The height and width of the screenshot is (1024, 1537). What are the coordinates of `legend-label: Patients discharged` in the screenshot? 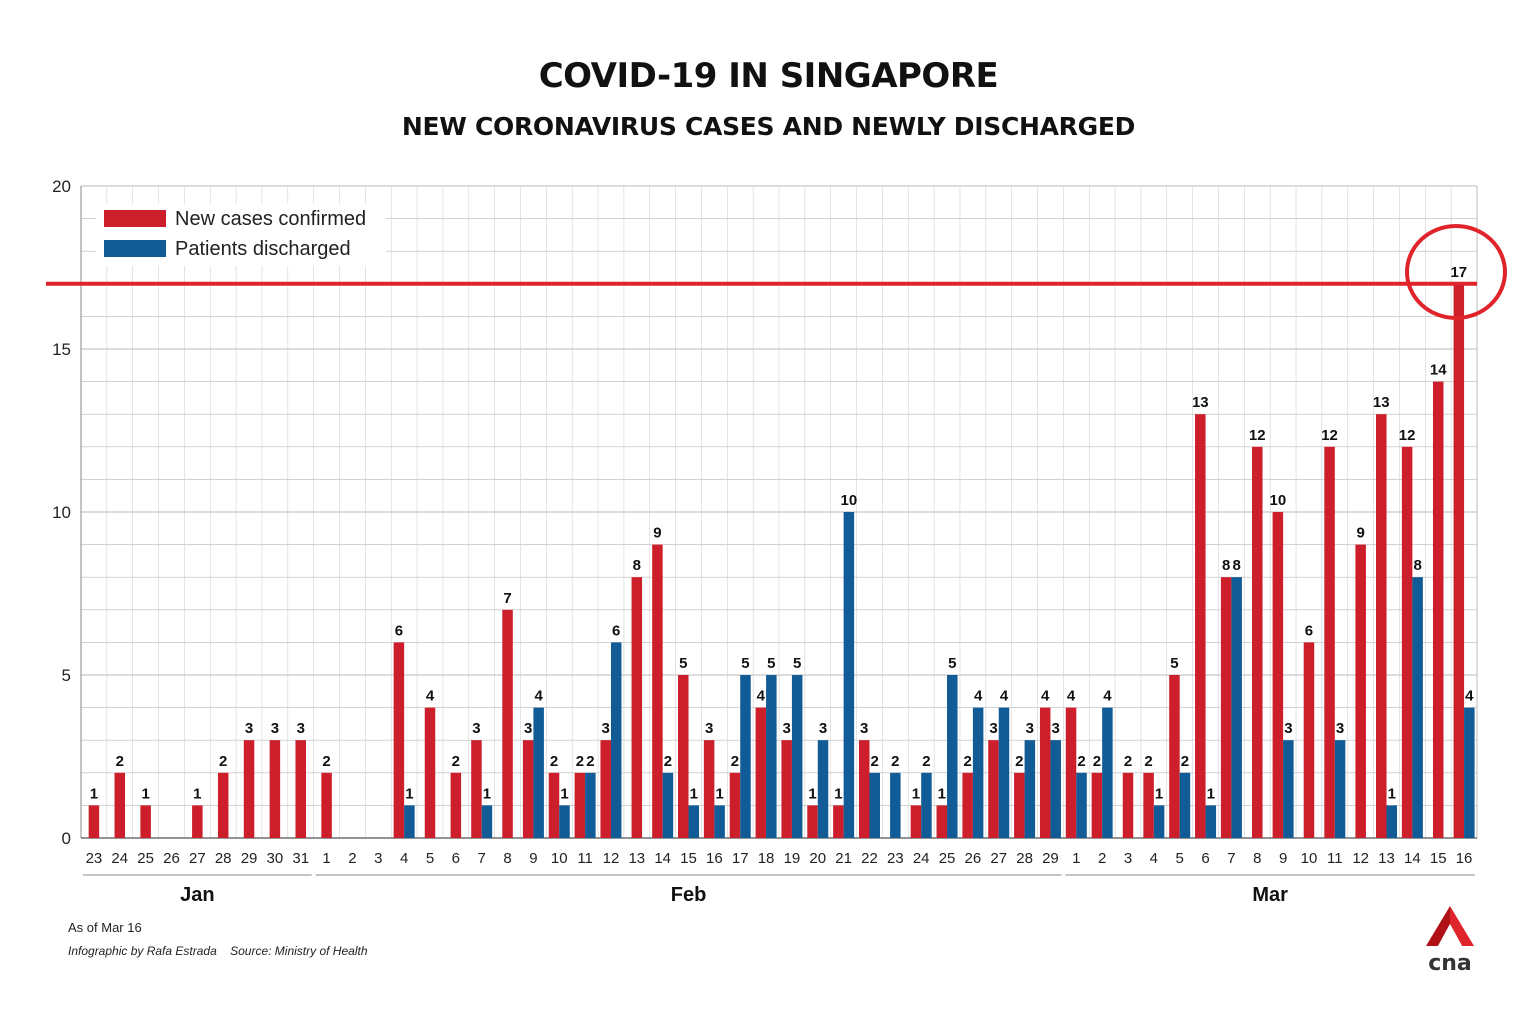 It's located at (263, 249).